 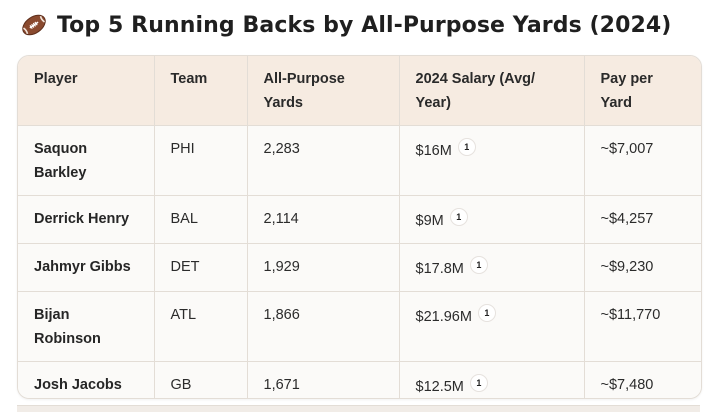 What do you see at coordinates (201, 379) in the screenshot?
I see `team-cell: GB` at bounding box center [201, 379].